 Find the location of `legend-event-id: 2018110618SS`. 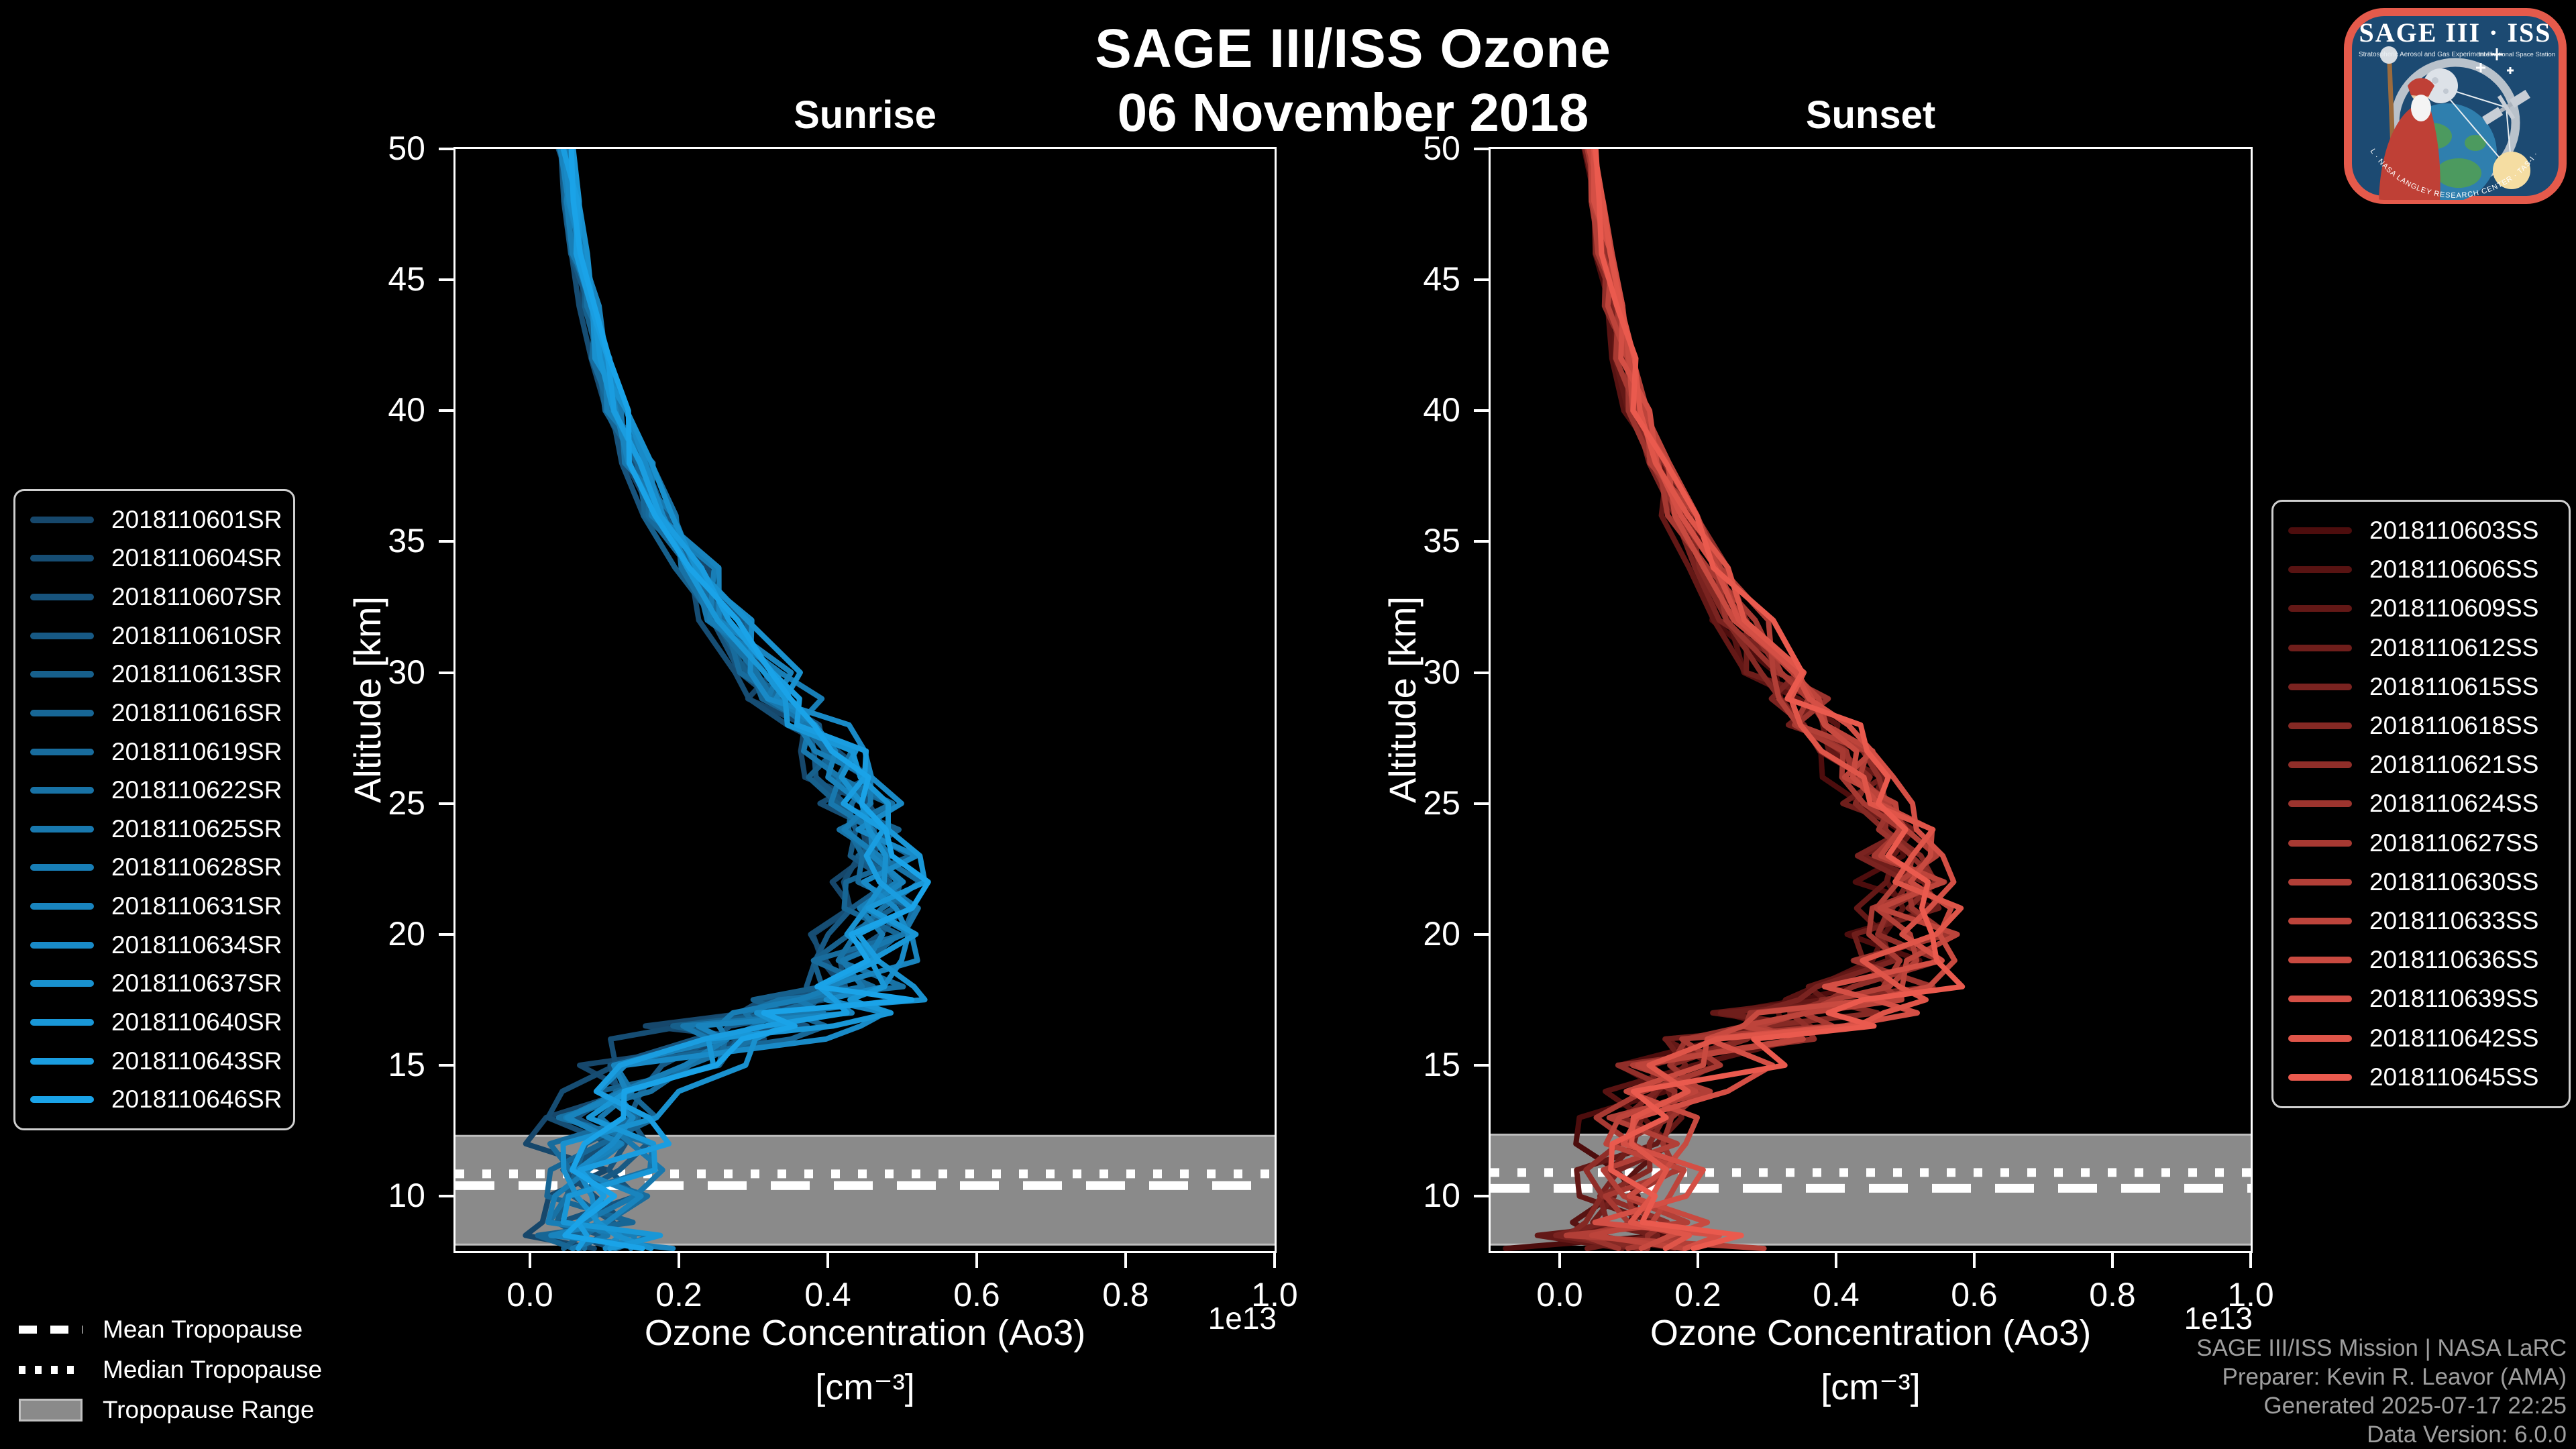

legend-event-id: 2018110618SS is located at coordinates (2454, 726).